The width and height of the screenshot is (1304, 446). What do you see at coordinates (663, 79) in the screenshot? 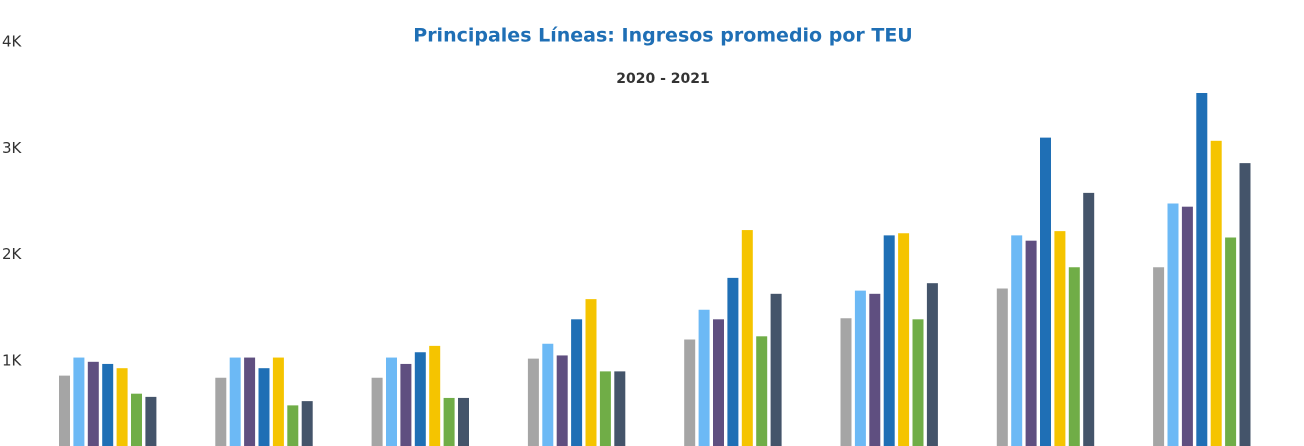
I see `chart-subtitle: 2020 - 2021` at bounding box center [663, 79].